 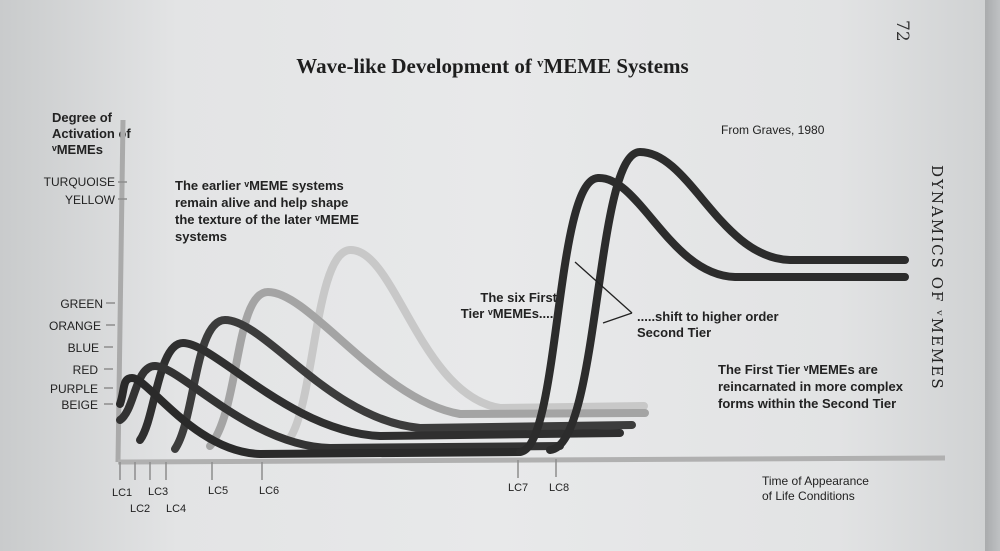 I want to click on level-purple: PURPLE, so click(x=73, y=389).